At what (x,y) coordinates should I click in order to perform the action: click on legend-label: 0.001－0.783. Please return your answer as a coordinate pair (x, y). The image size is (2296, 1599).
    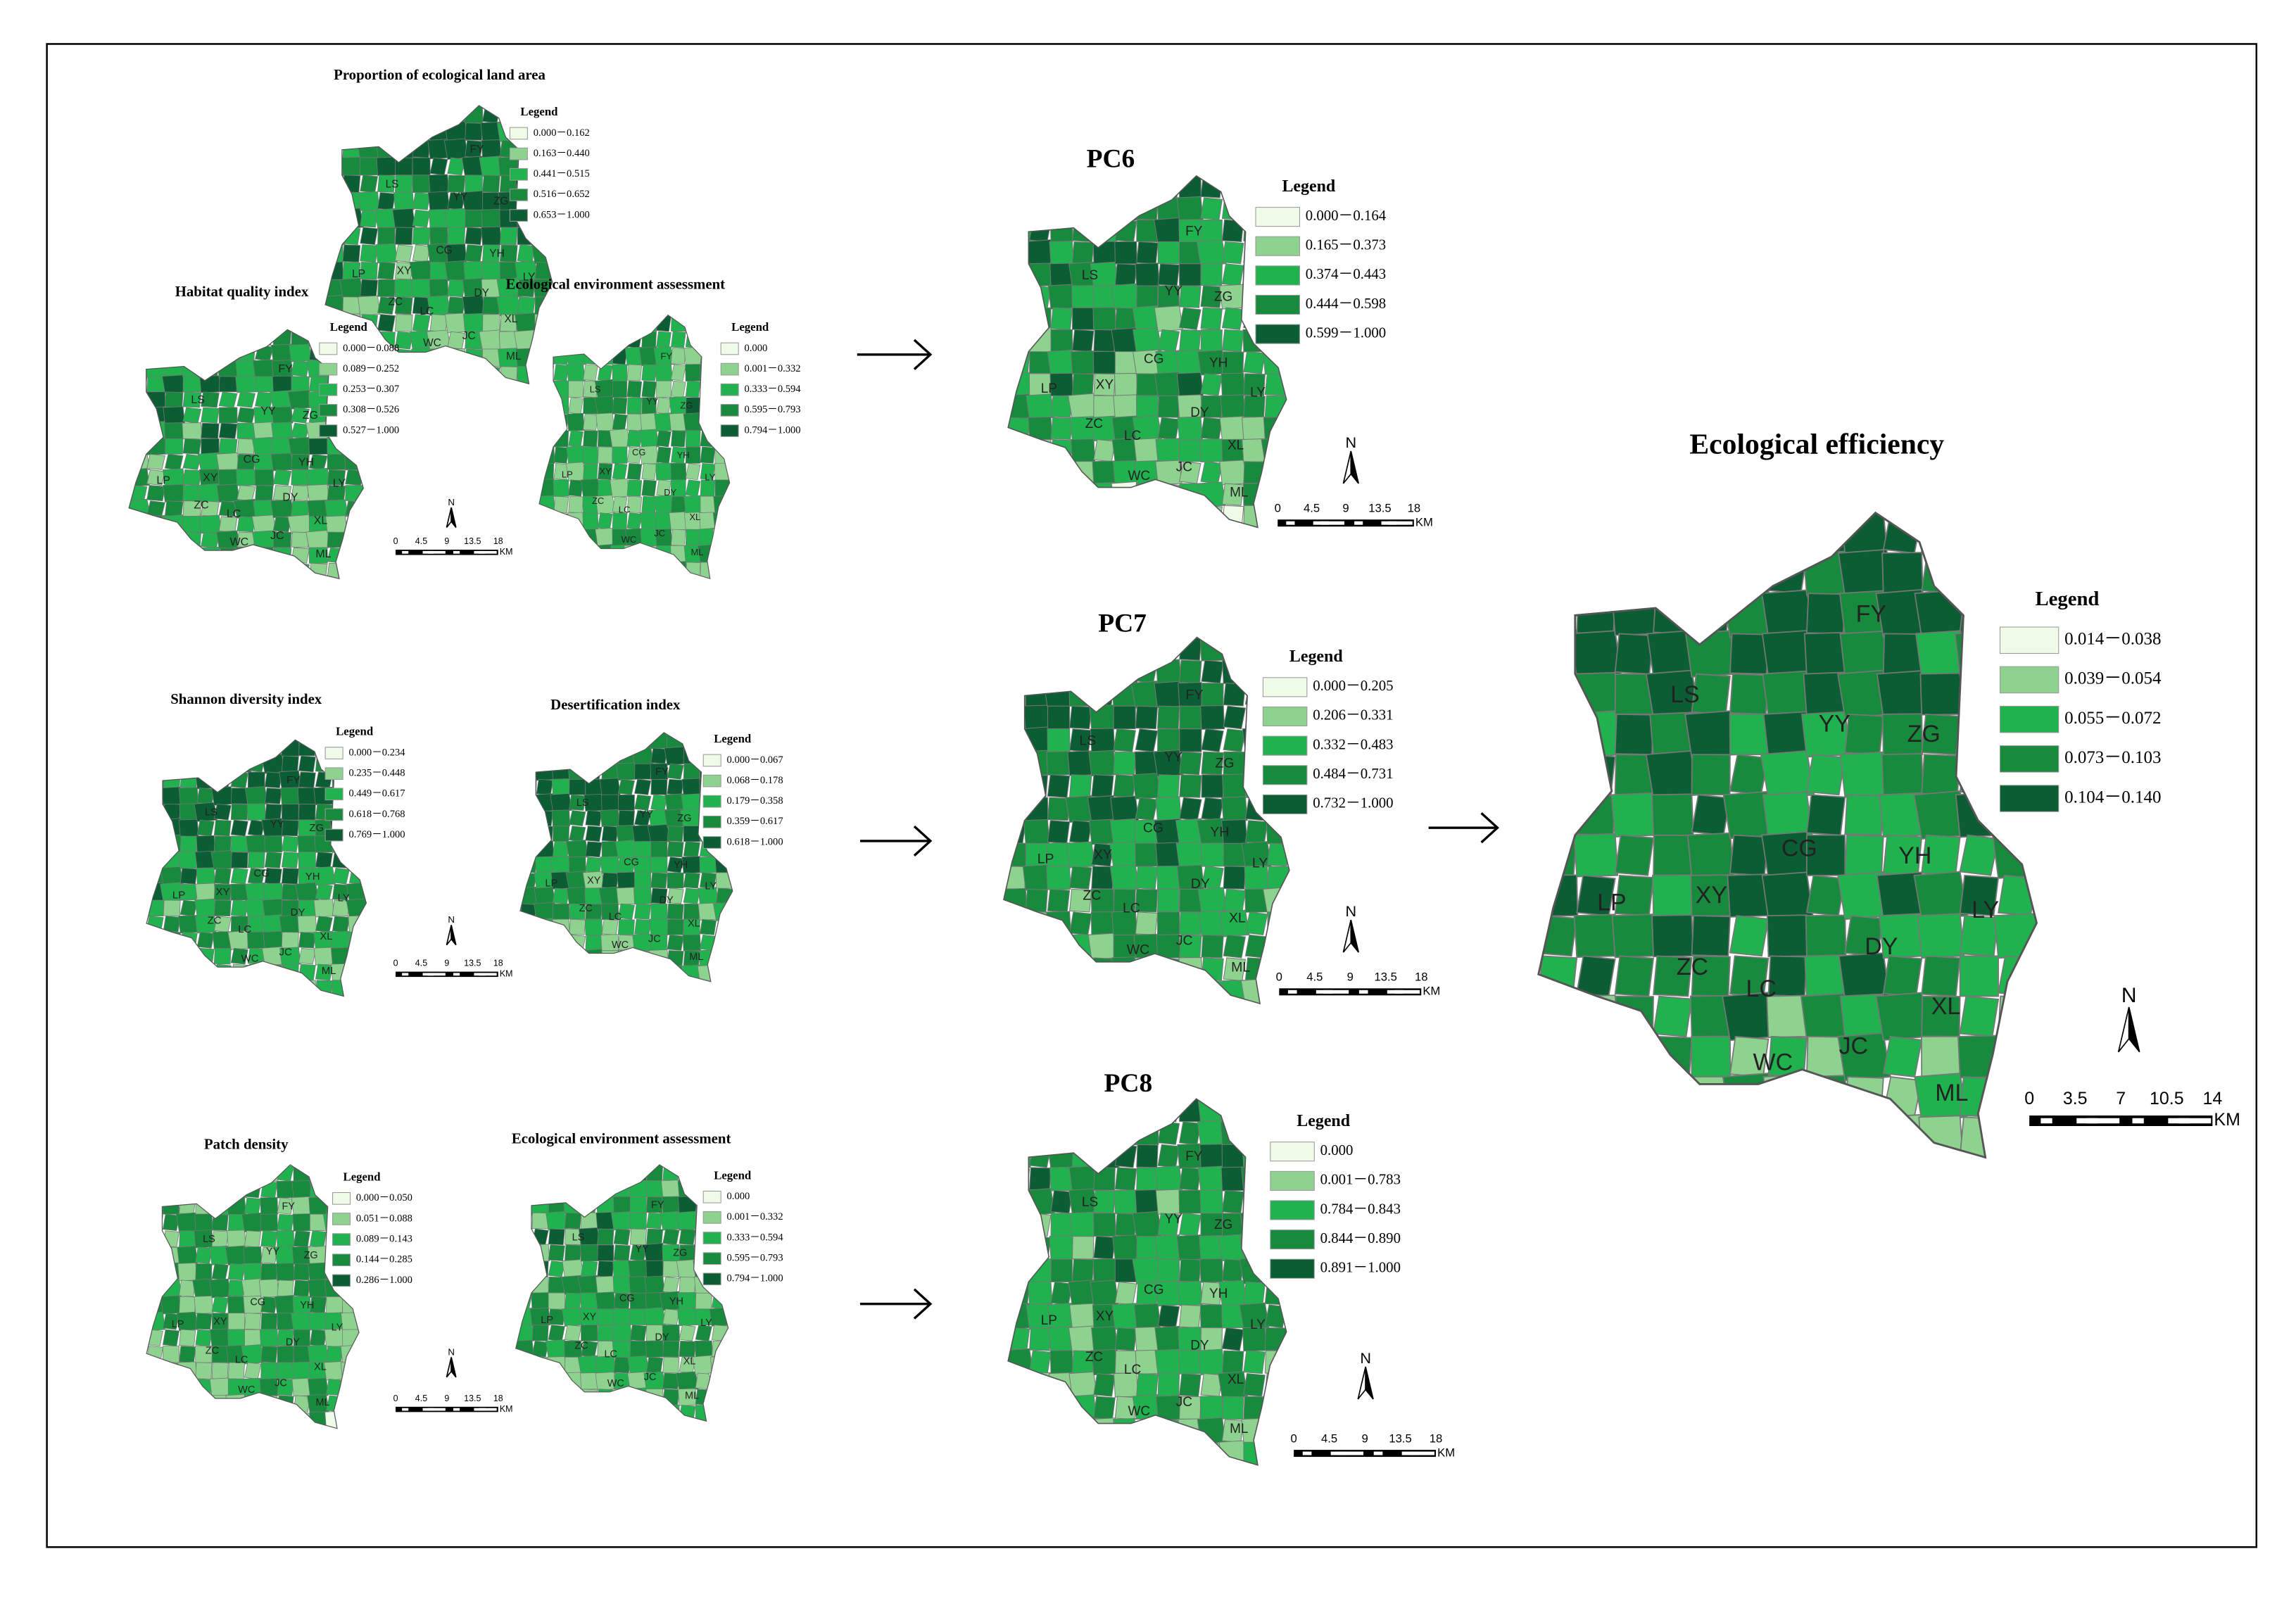
    Looking at the image, I should click on (1360, 1179).